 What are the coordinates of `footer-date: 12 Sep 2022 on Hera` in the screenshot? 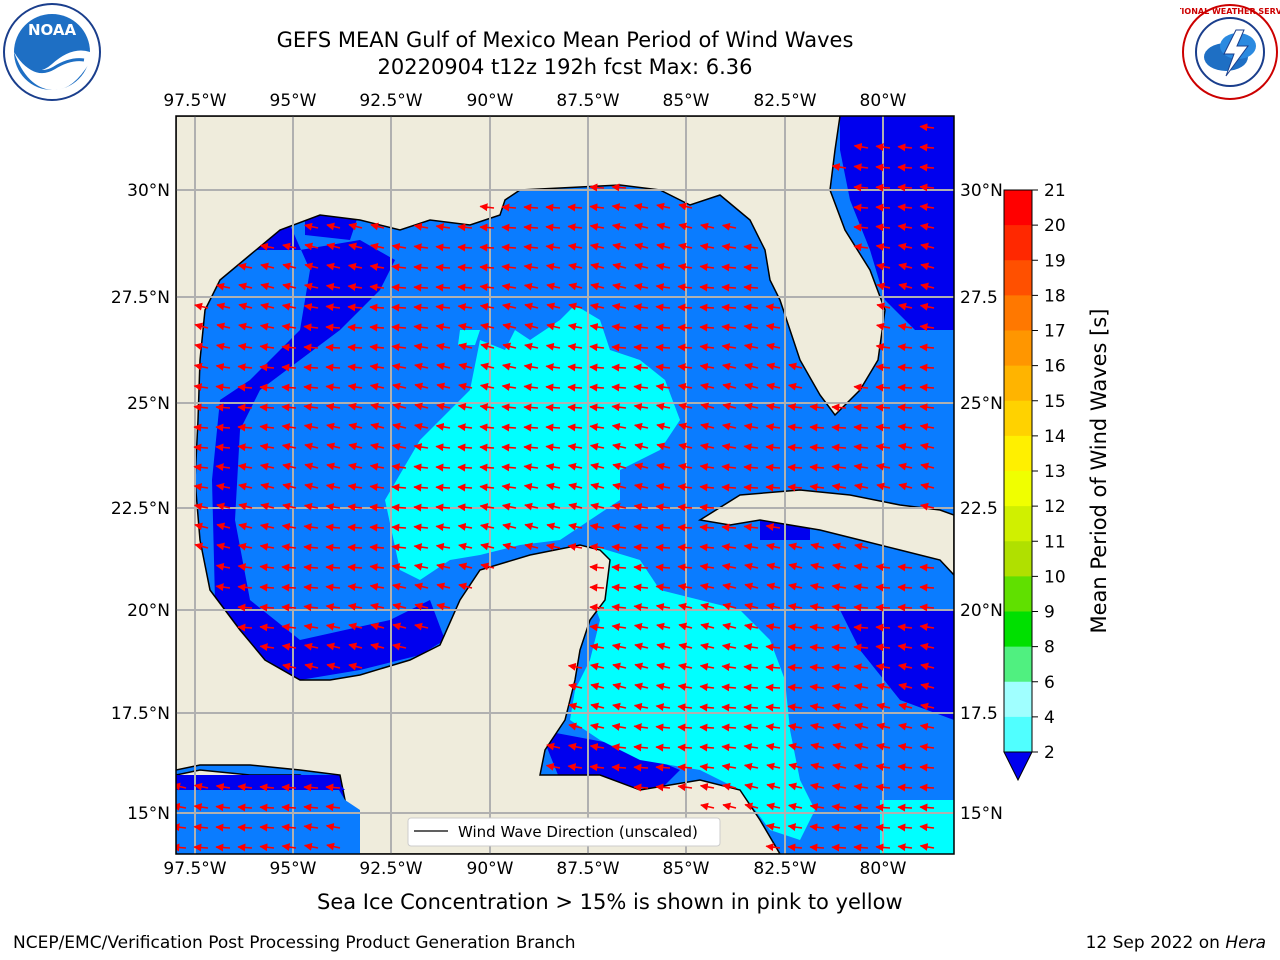 It's located at (1176, 943).